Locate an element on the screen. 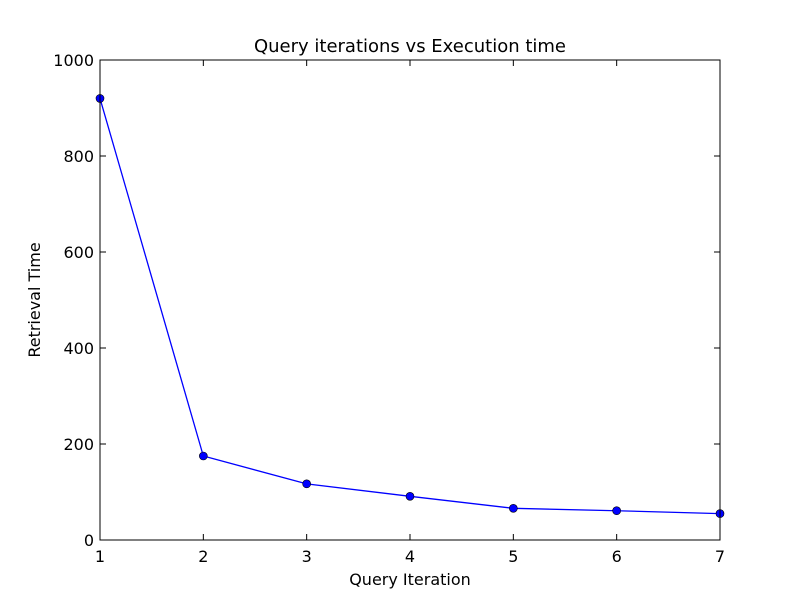 The image size is (800, 600). x-tick-label: 2 is located at coordinates (203, 556).